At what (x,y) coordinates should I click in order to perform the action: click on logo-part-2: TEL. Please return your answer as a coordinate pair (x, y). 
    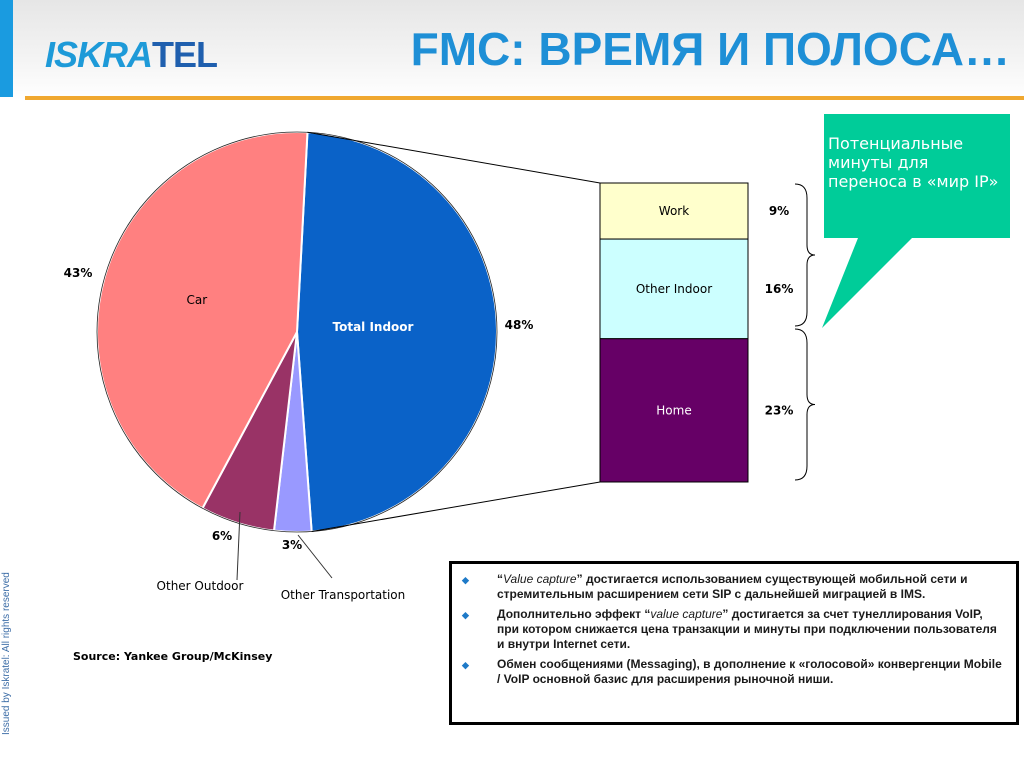
    Looking at the image, I should click on (185, 54).